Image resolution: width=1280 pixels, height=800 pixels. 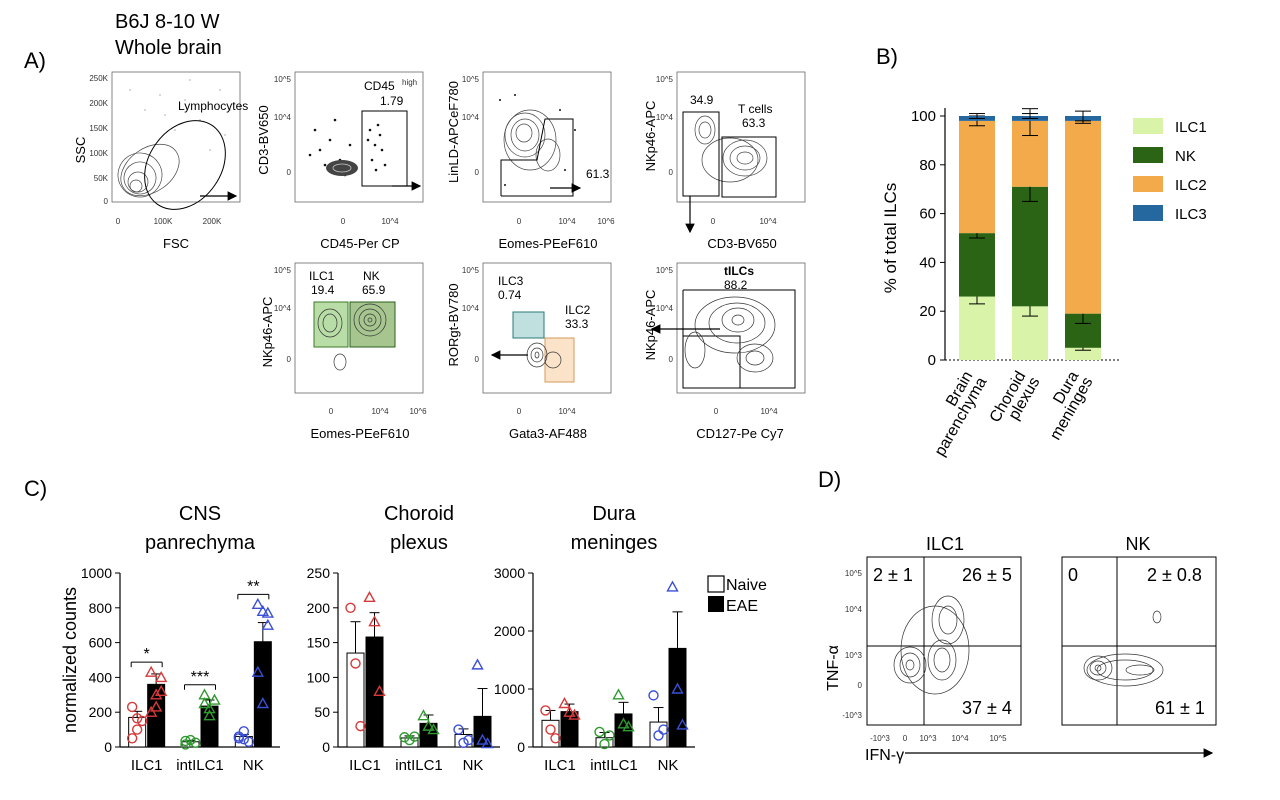 What do you see at coordinates (200, 677) in the screenshot?
I see `significance-label: ***` at bounding box center [200, 677].